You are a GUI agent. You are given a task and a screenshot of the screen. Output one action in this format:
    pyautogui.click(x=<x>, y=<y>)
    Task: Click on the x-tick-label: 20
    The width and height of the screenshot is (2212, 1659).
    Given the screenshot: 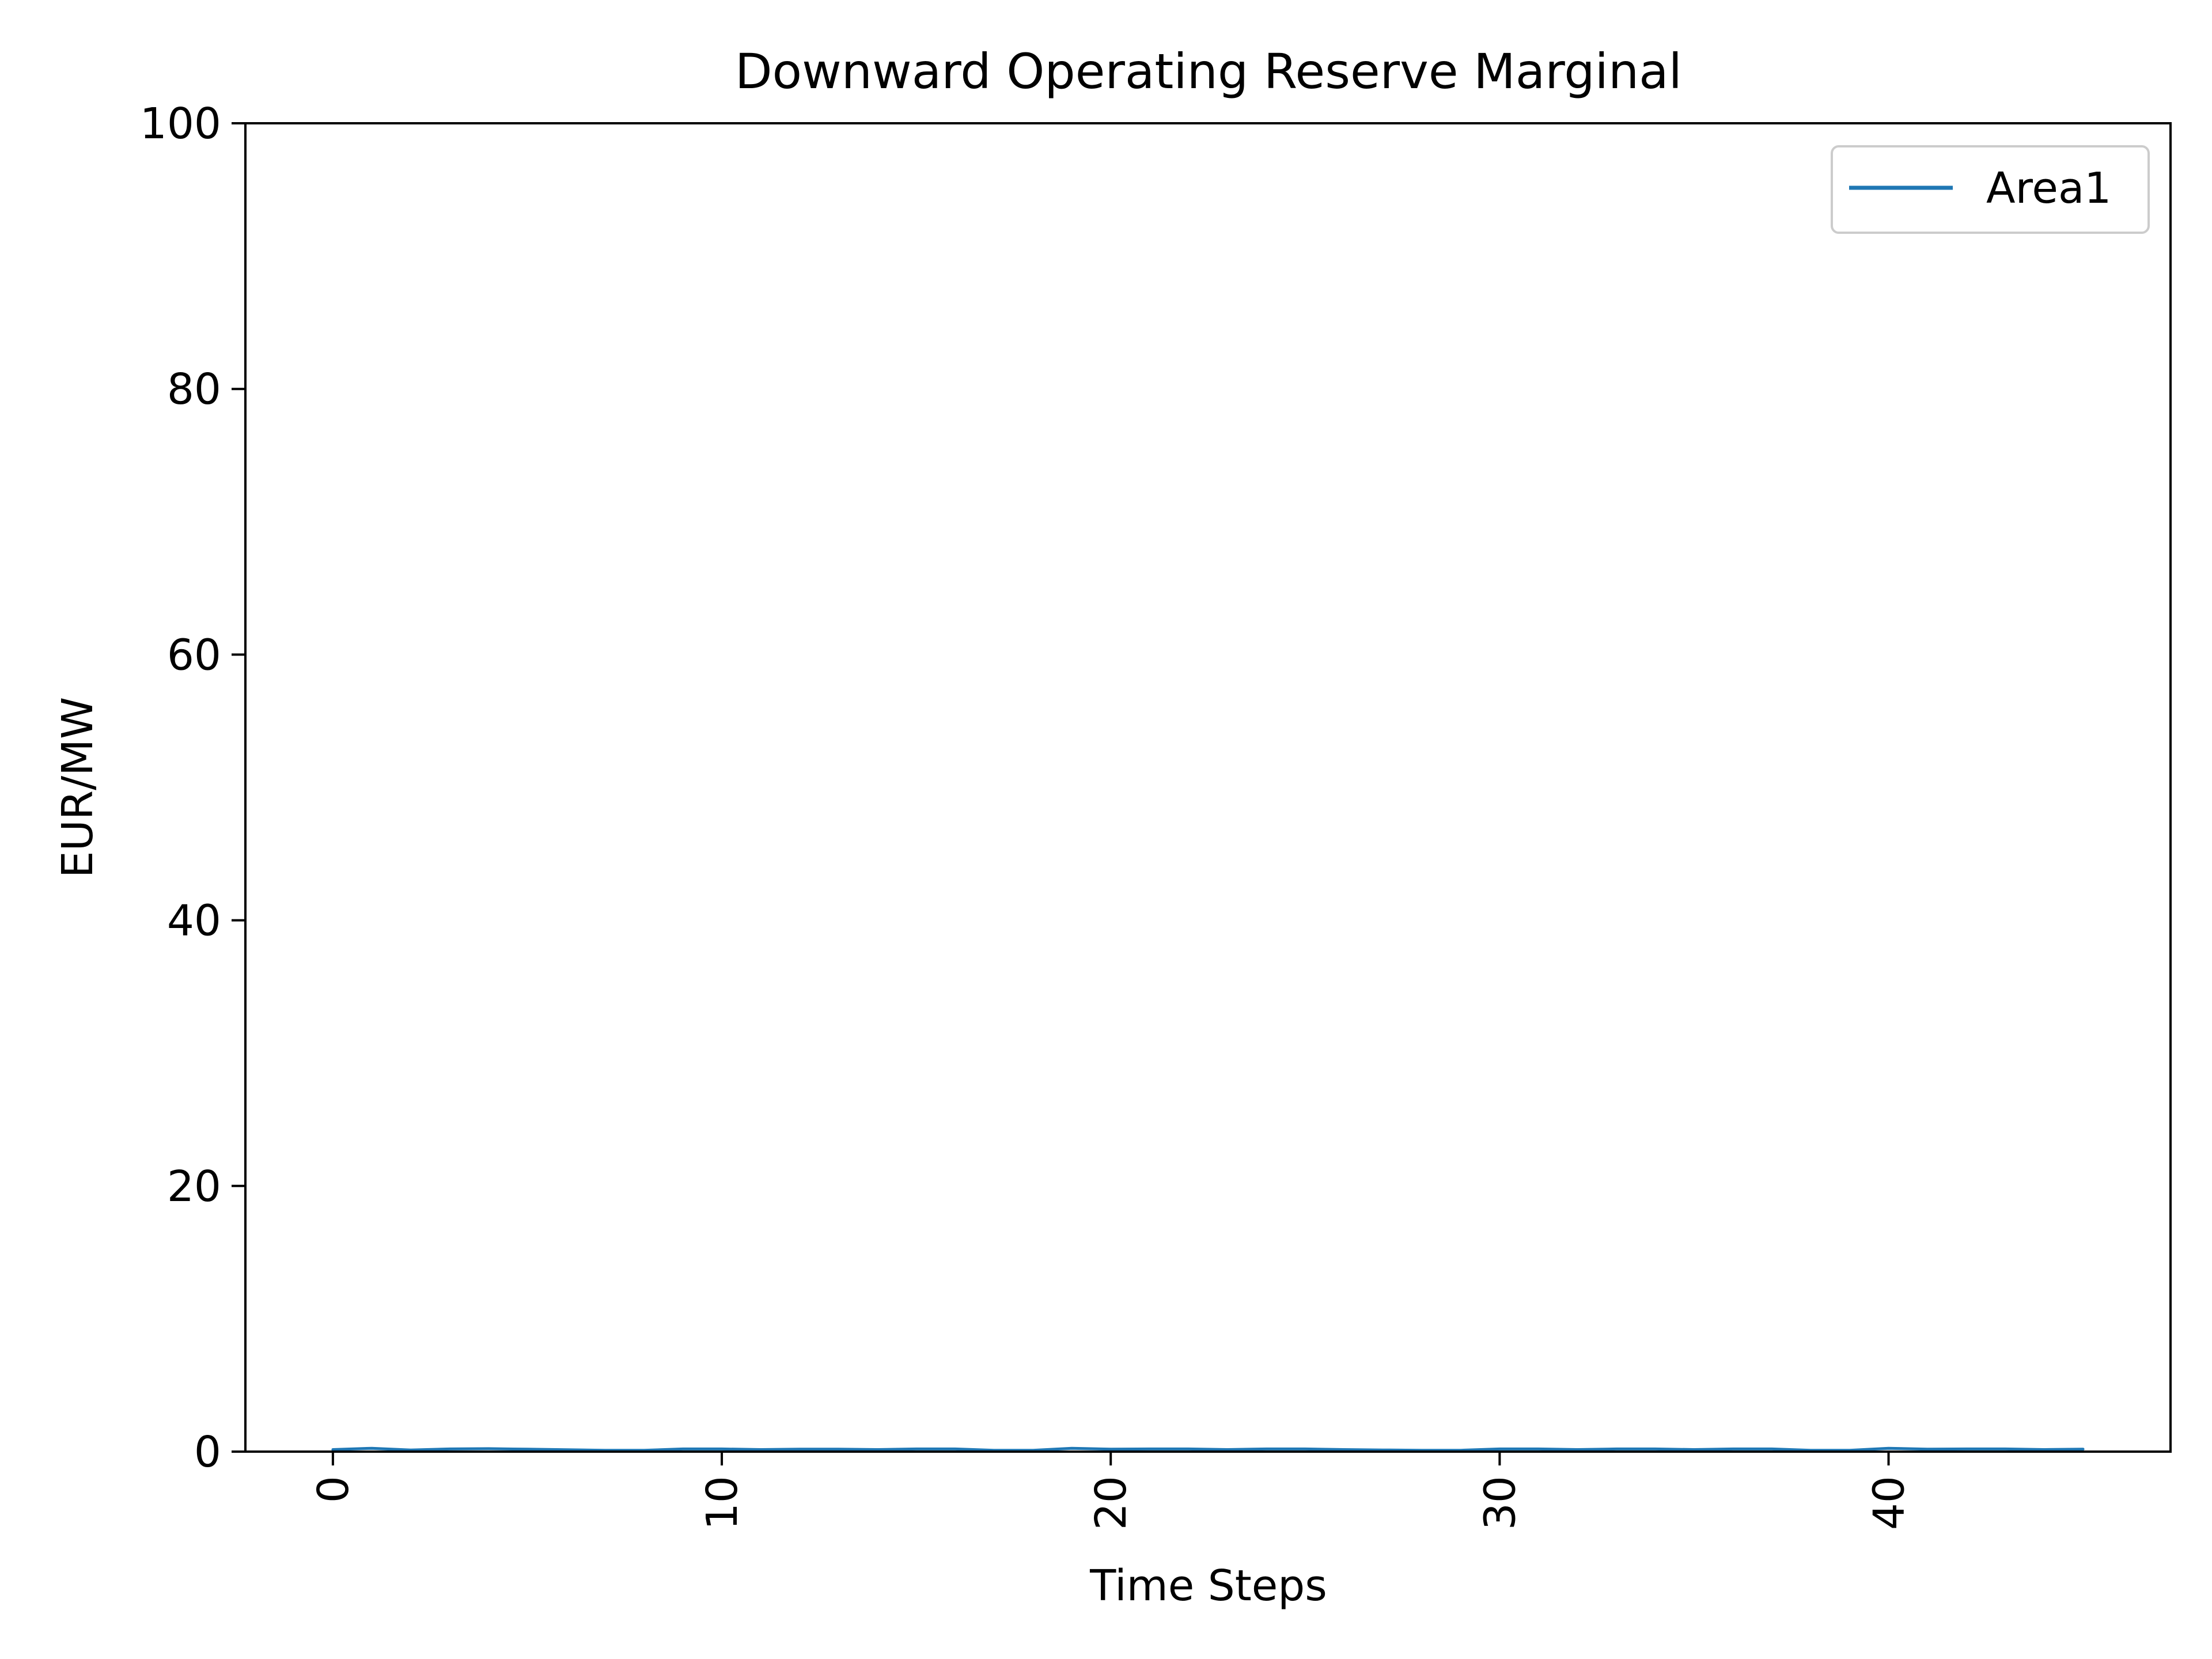 What is the action you would take?
    pyautogui.click(x=1111, y=1503)
    